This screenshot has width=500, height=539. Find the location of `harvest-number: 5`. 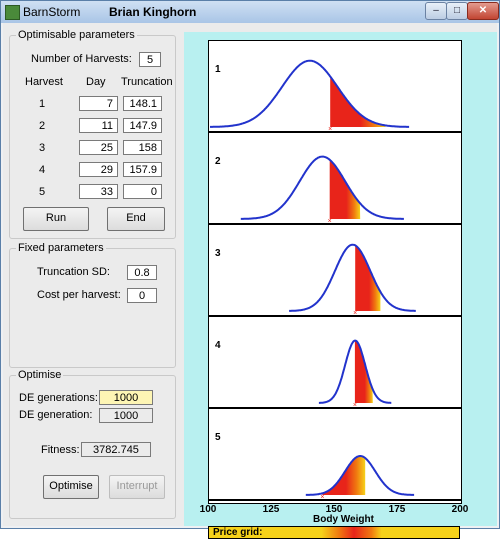

harvest-number: 5 is located at coordinates (42, 192).